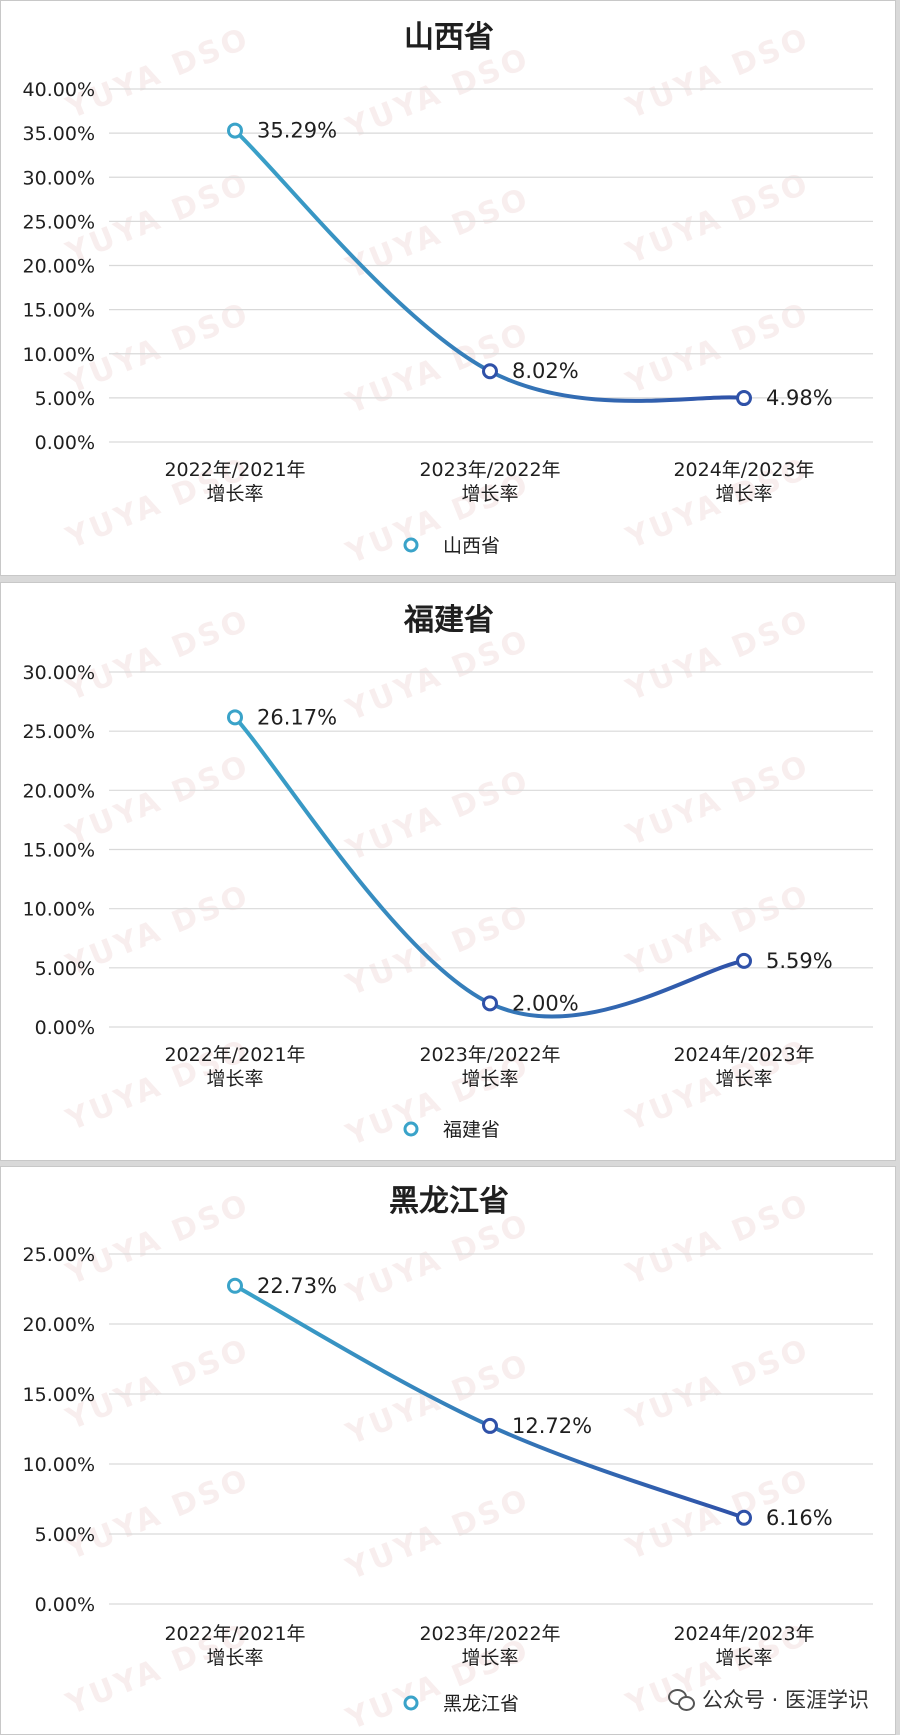 The image size is (900, 1735). Describe the element at coordinates (471, 1130) in the screenshot. I see `legend-label: 福建省` at that location.